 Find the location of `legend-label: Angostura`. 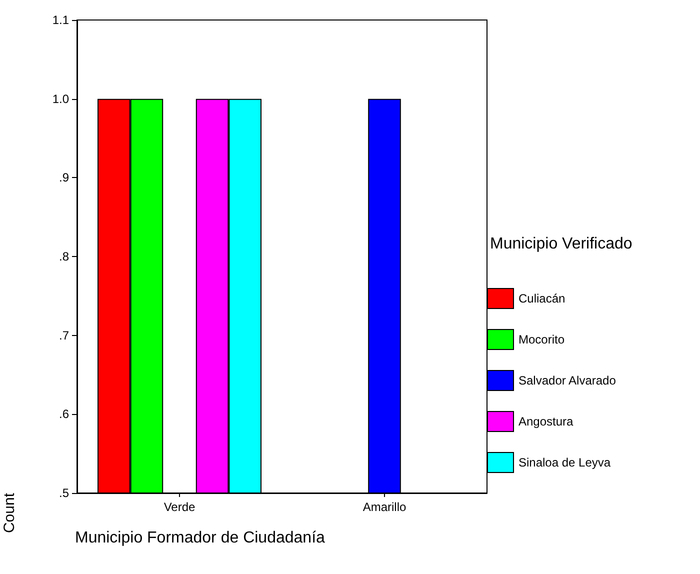

legend-label: Angostura is located at coordinates (546, 421).